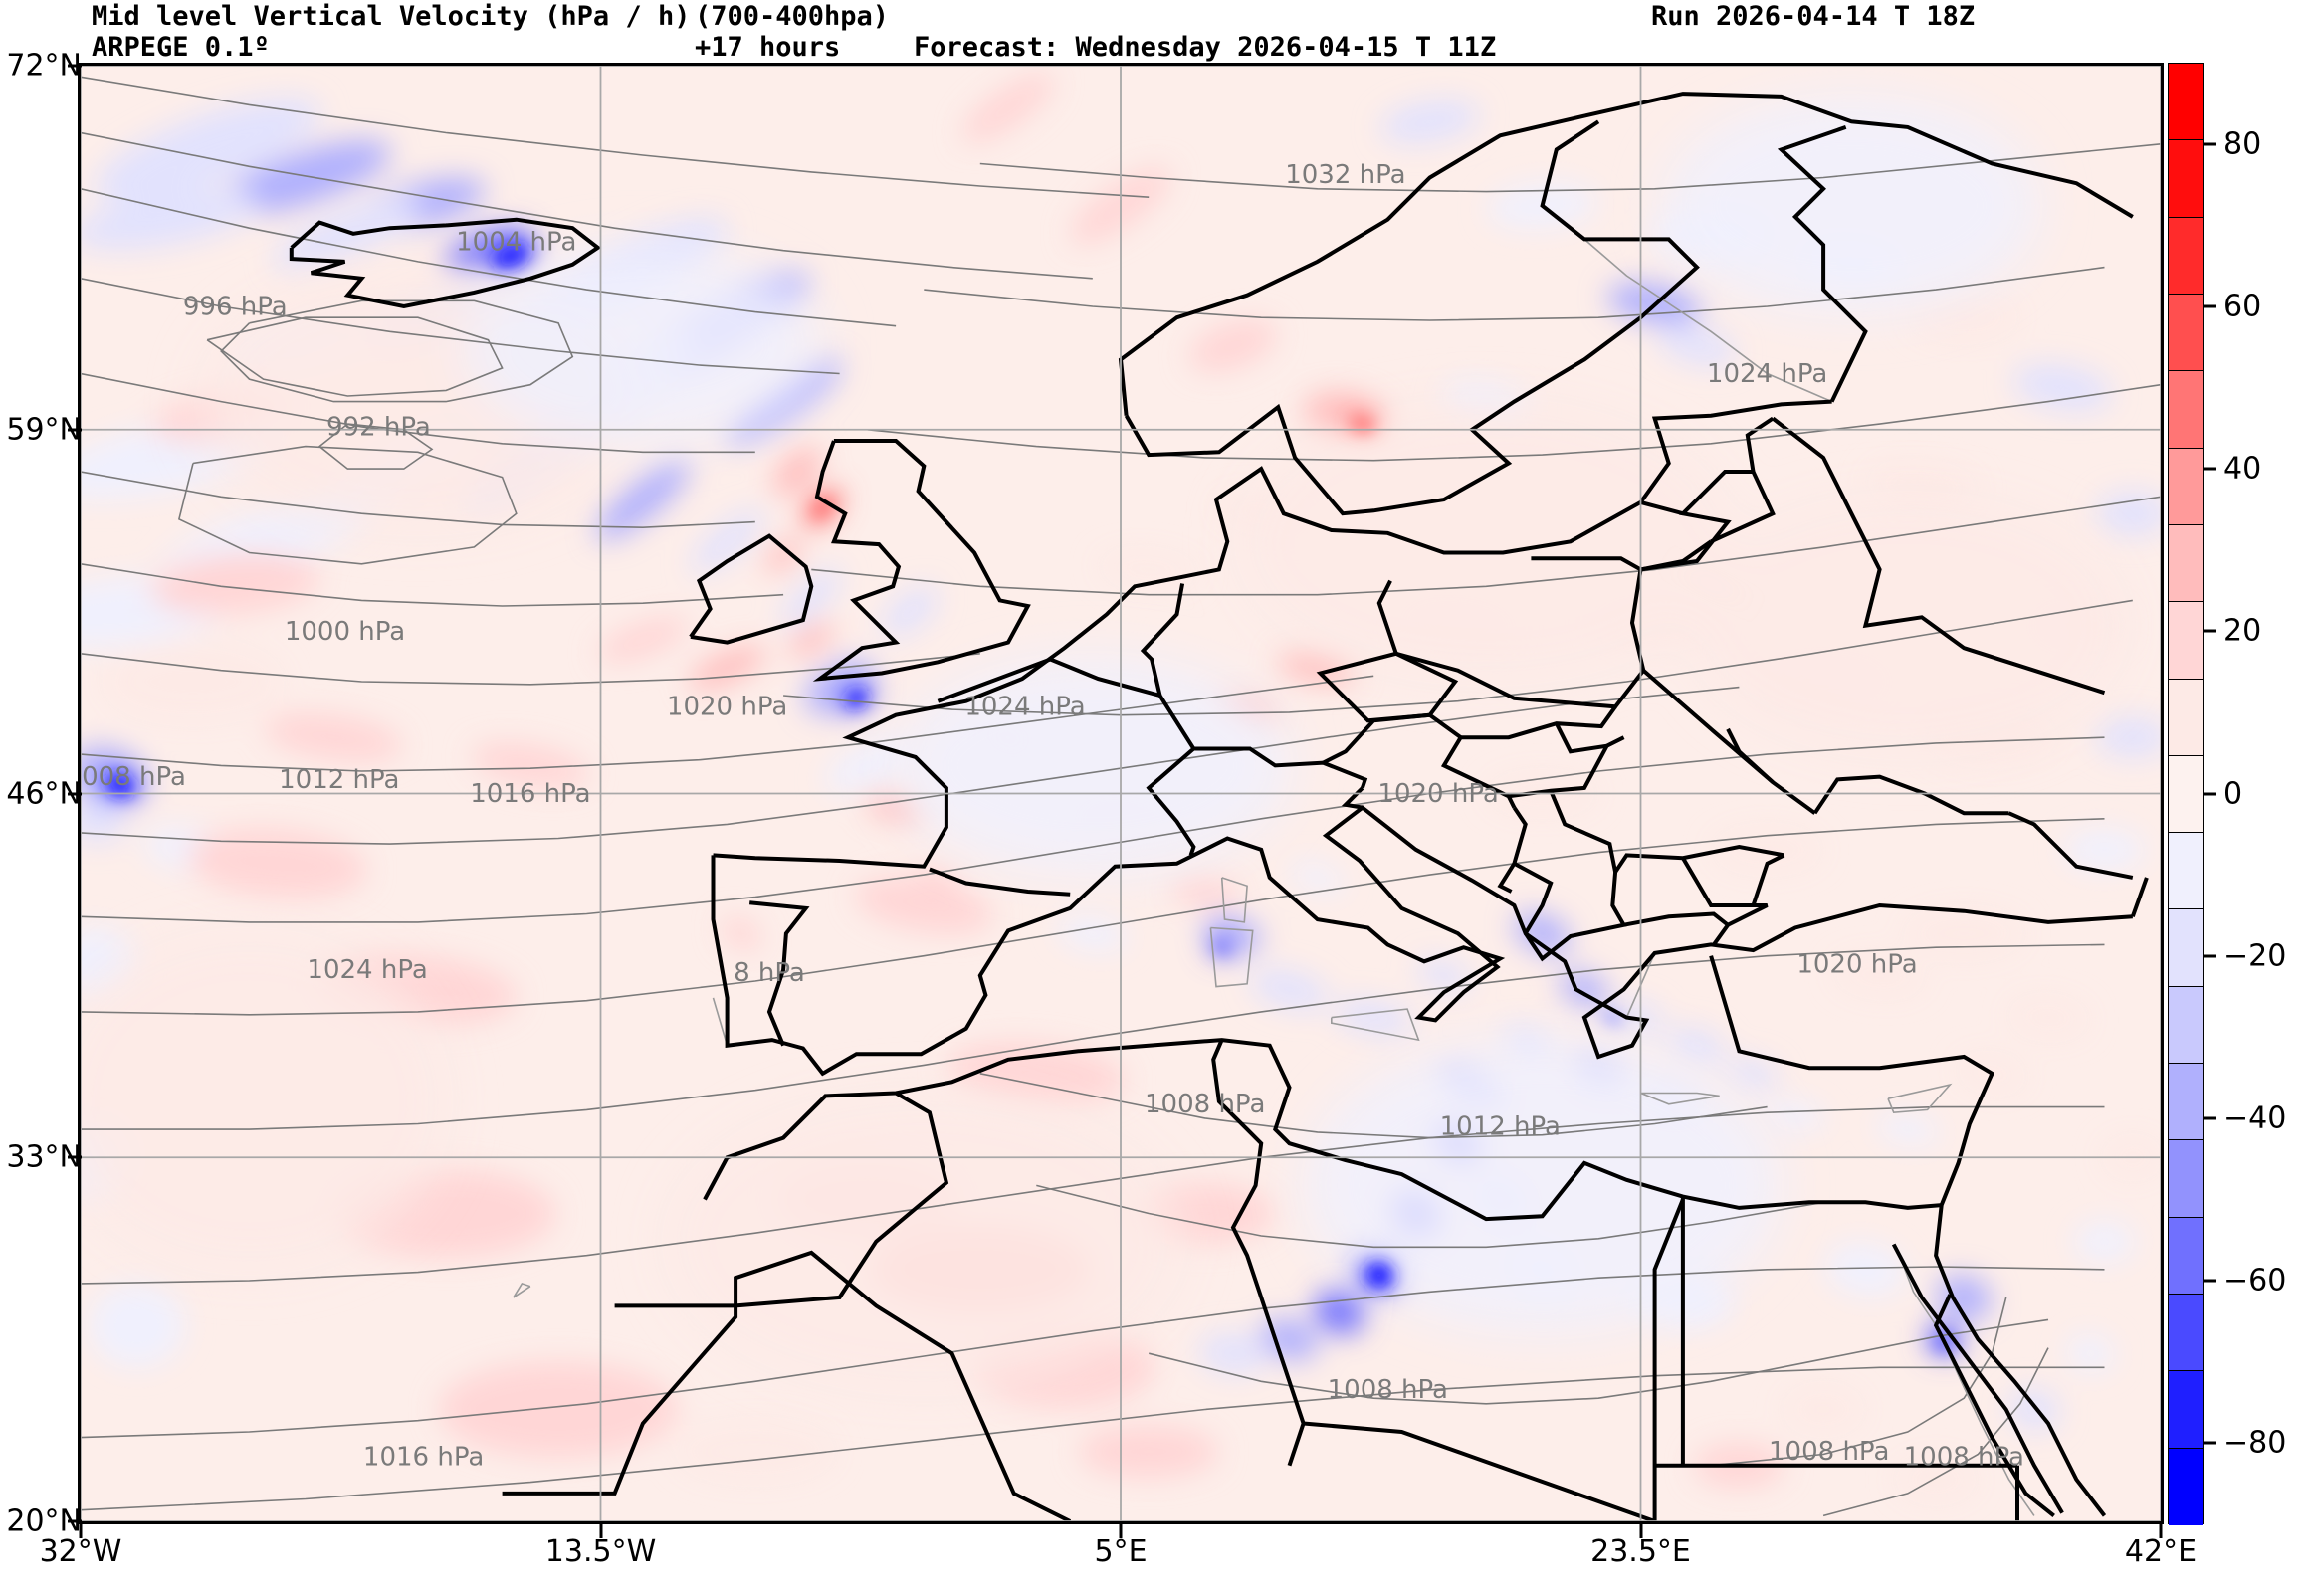  I want to click on lon-axis-label: 42°E, so click(2161, 1551).